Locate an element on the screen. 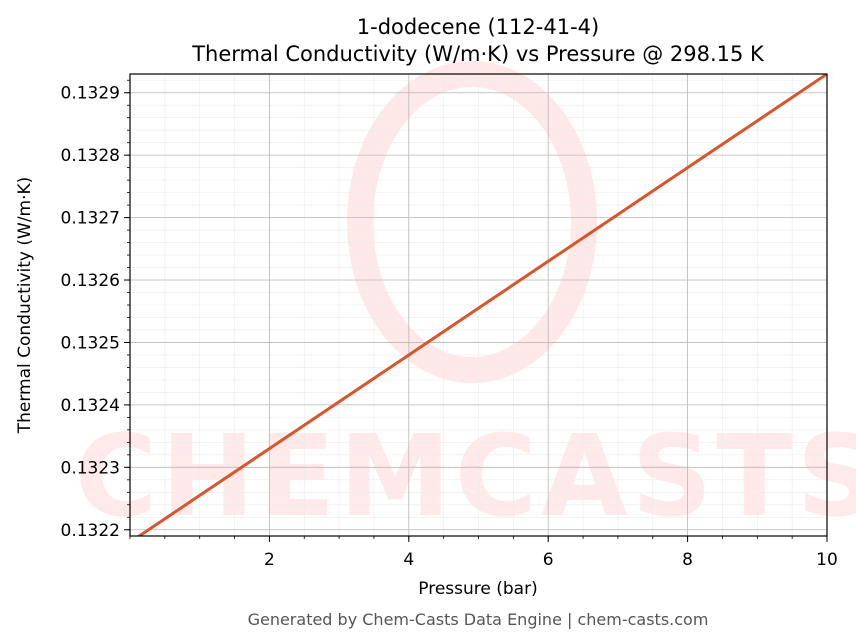 This screenshot has height=644, width=856. x-tick-label: 6 is located at coordinates (548, 560).